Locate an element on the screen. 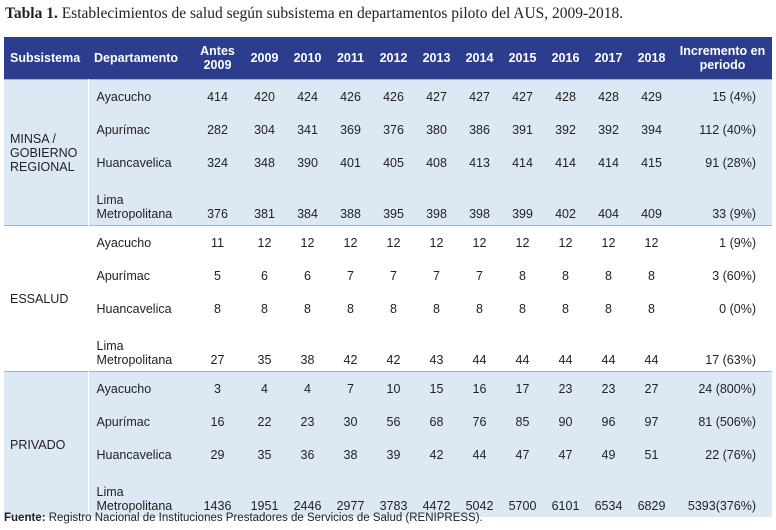  value-cell: 415 is located at coordinates (651, 162).